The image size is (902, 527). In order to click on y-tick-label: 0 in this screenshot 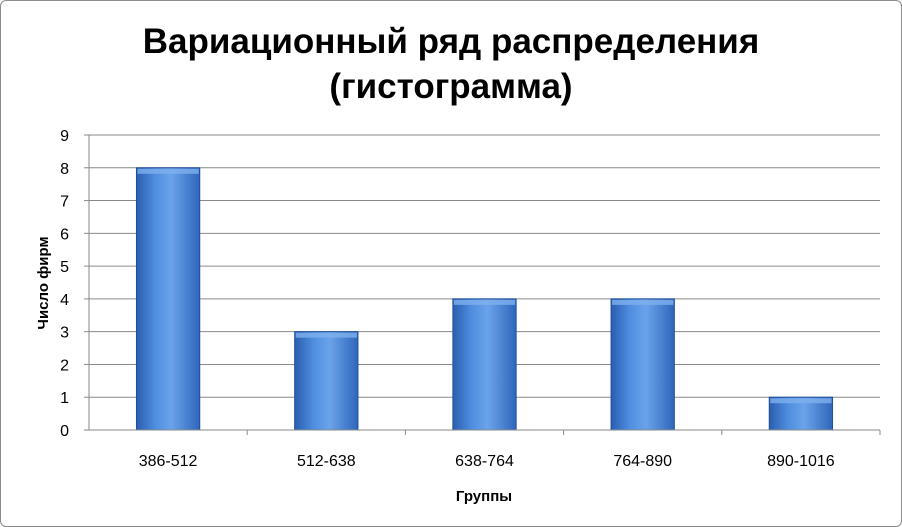, I will do `click(64, 431)`.